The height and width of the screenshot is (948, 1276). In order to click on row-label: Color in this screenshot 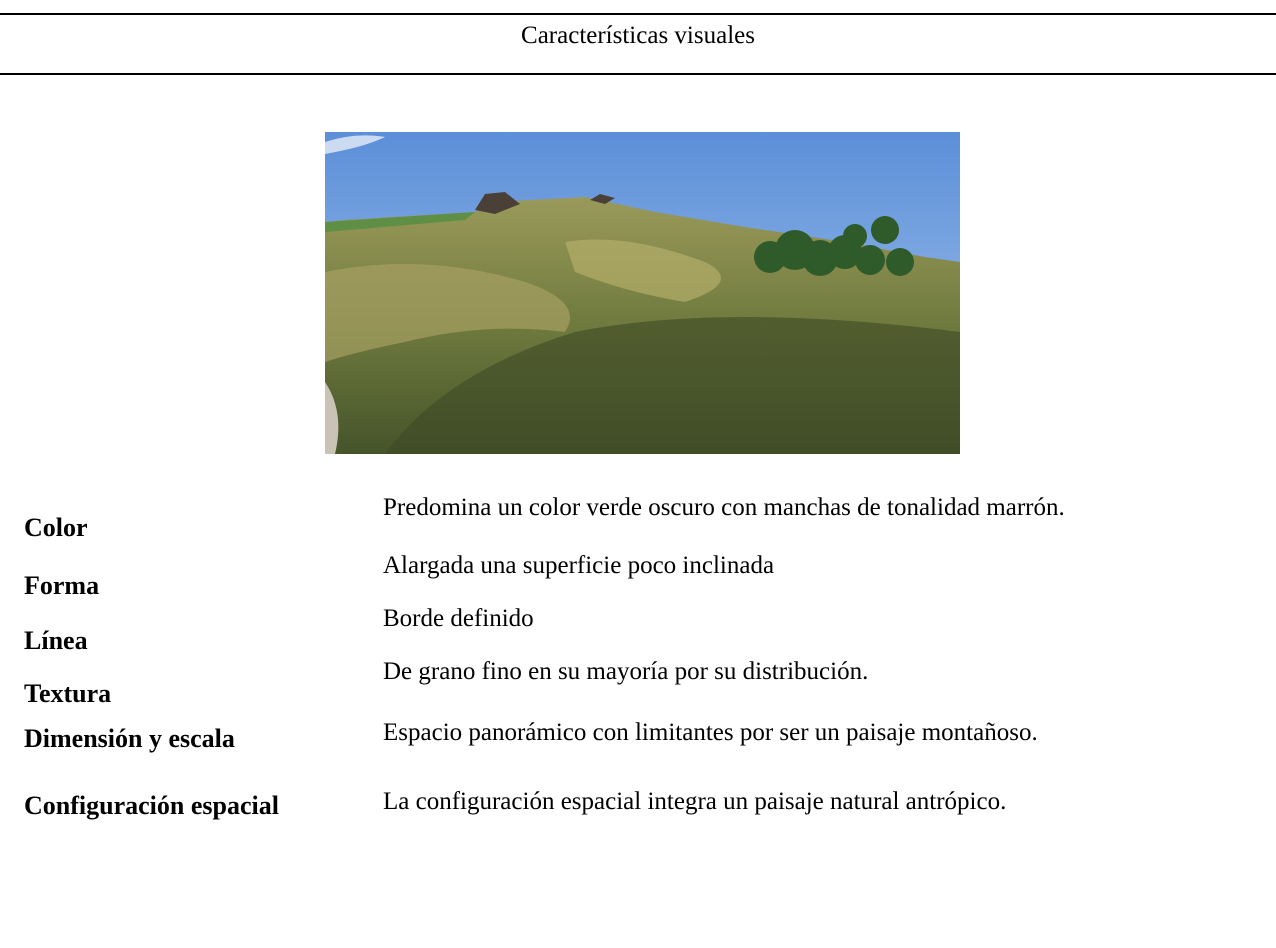, I will do `click(56, 527)`.